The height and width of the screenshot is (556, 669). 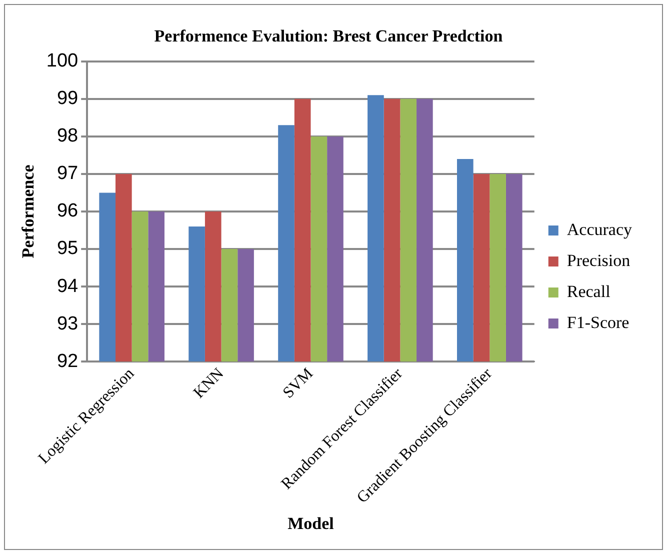 What do you see at coordinates (311, 524) in the screenshot?
I see `x-axis-title: Model` at bounding box center [311, 524].